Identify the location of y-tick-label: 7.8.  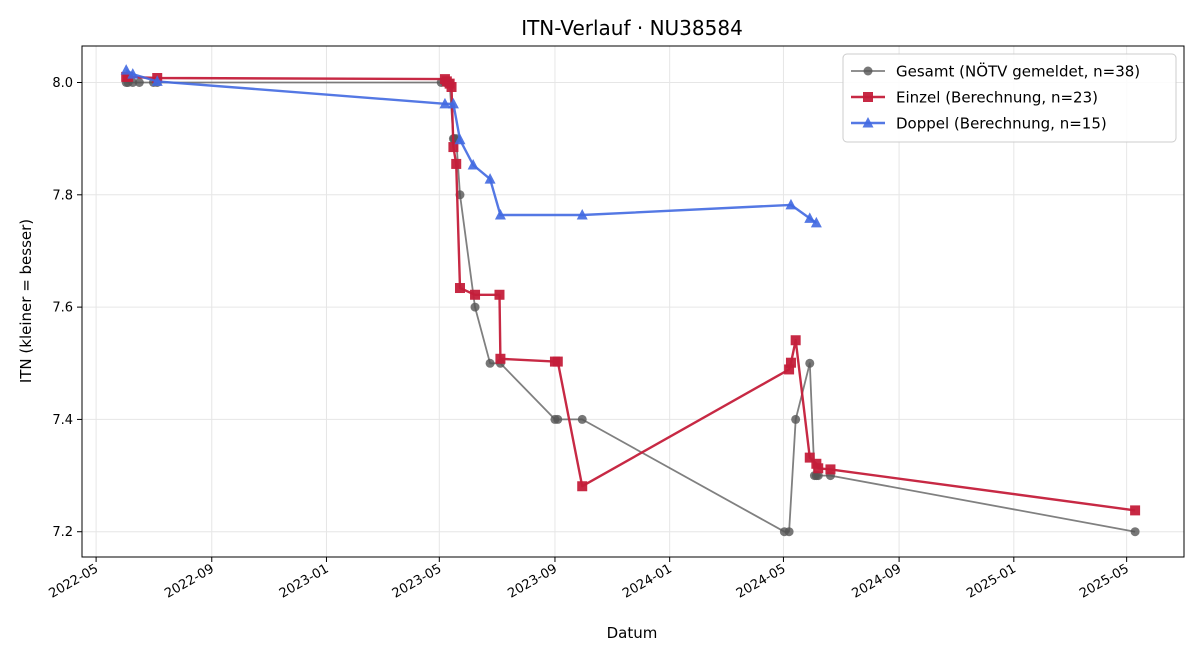
(62, 195).